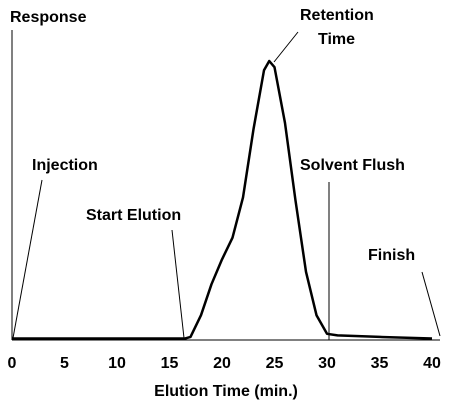 The height and width of the screenshot is (409, 451). Describe the element at coordinates (352, 165) in the screenshot. I see `annotation: Solvent Flush` at that location.